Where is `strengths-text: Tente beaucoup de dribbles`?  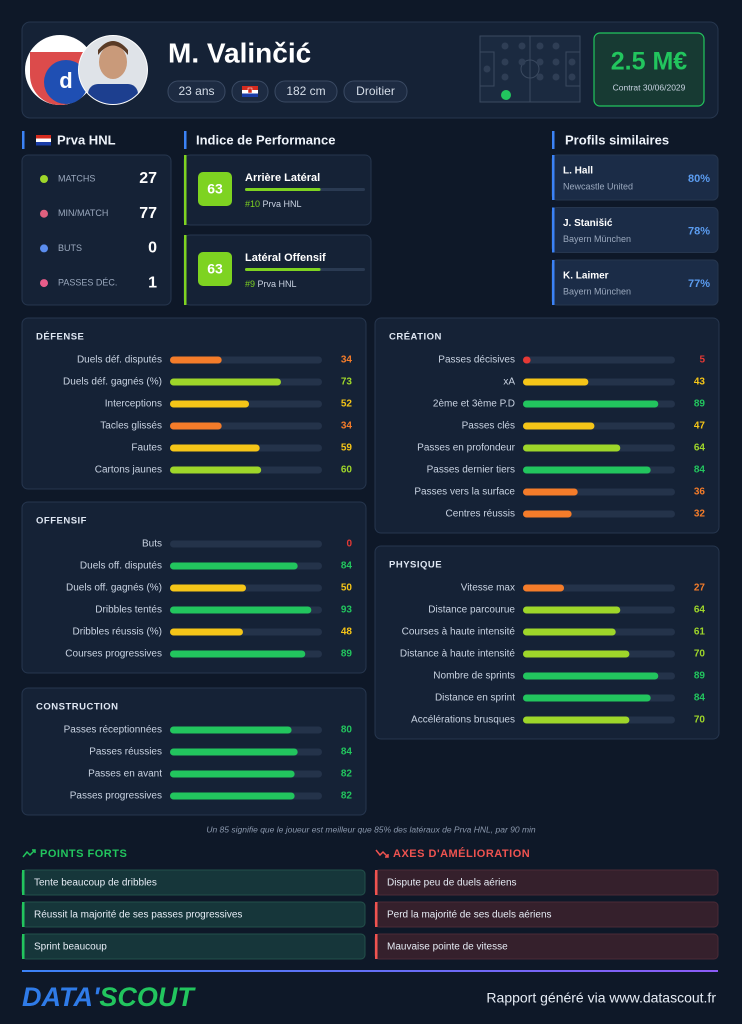 strengths-text: Tente beaucoup de dribbles is located at coordinates (95, 883).